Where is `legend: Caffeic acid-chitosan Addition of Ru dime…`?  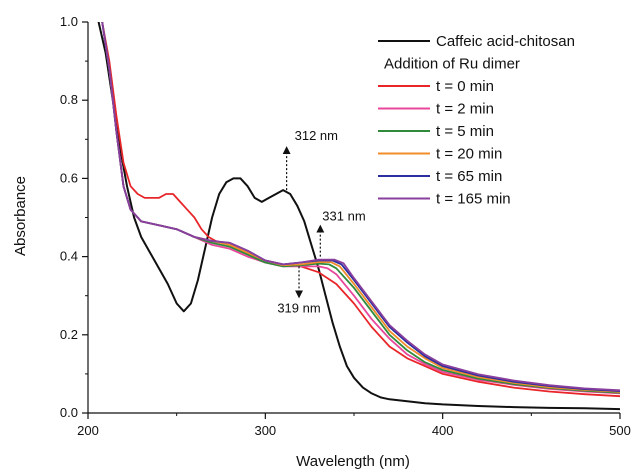
legend: Caffeic acid-chitosan Addition of Ru dime… is located at coordinates (476, 120).